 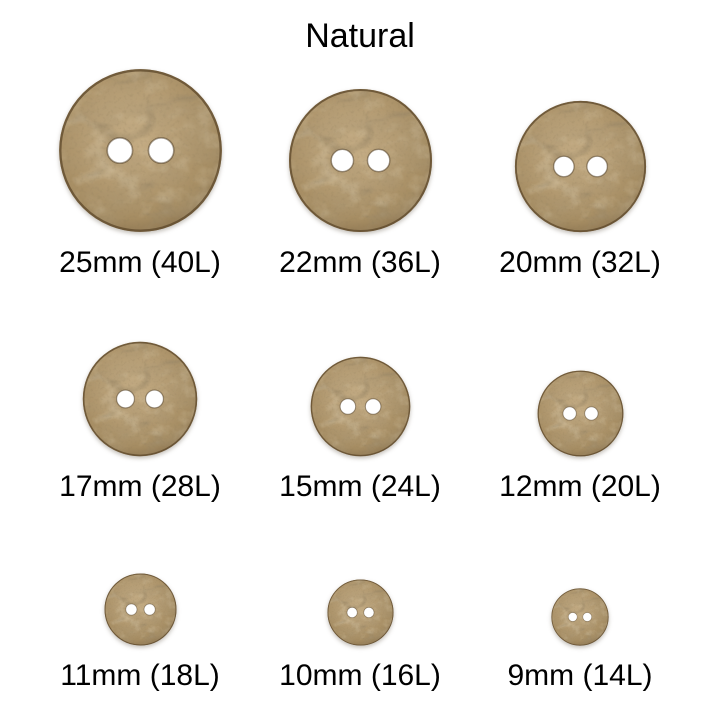 I want to click on size-label: 25mm (40L), so click(x=140, y=262).